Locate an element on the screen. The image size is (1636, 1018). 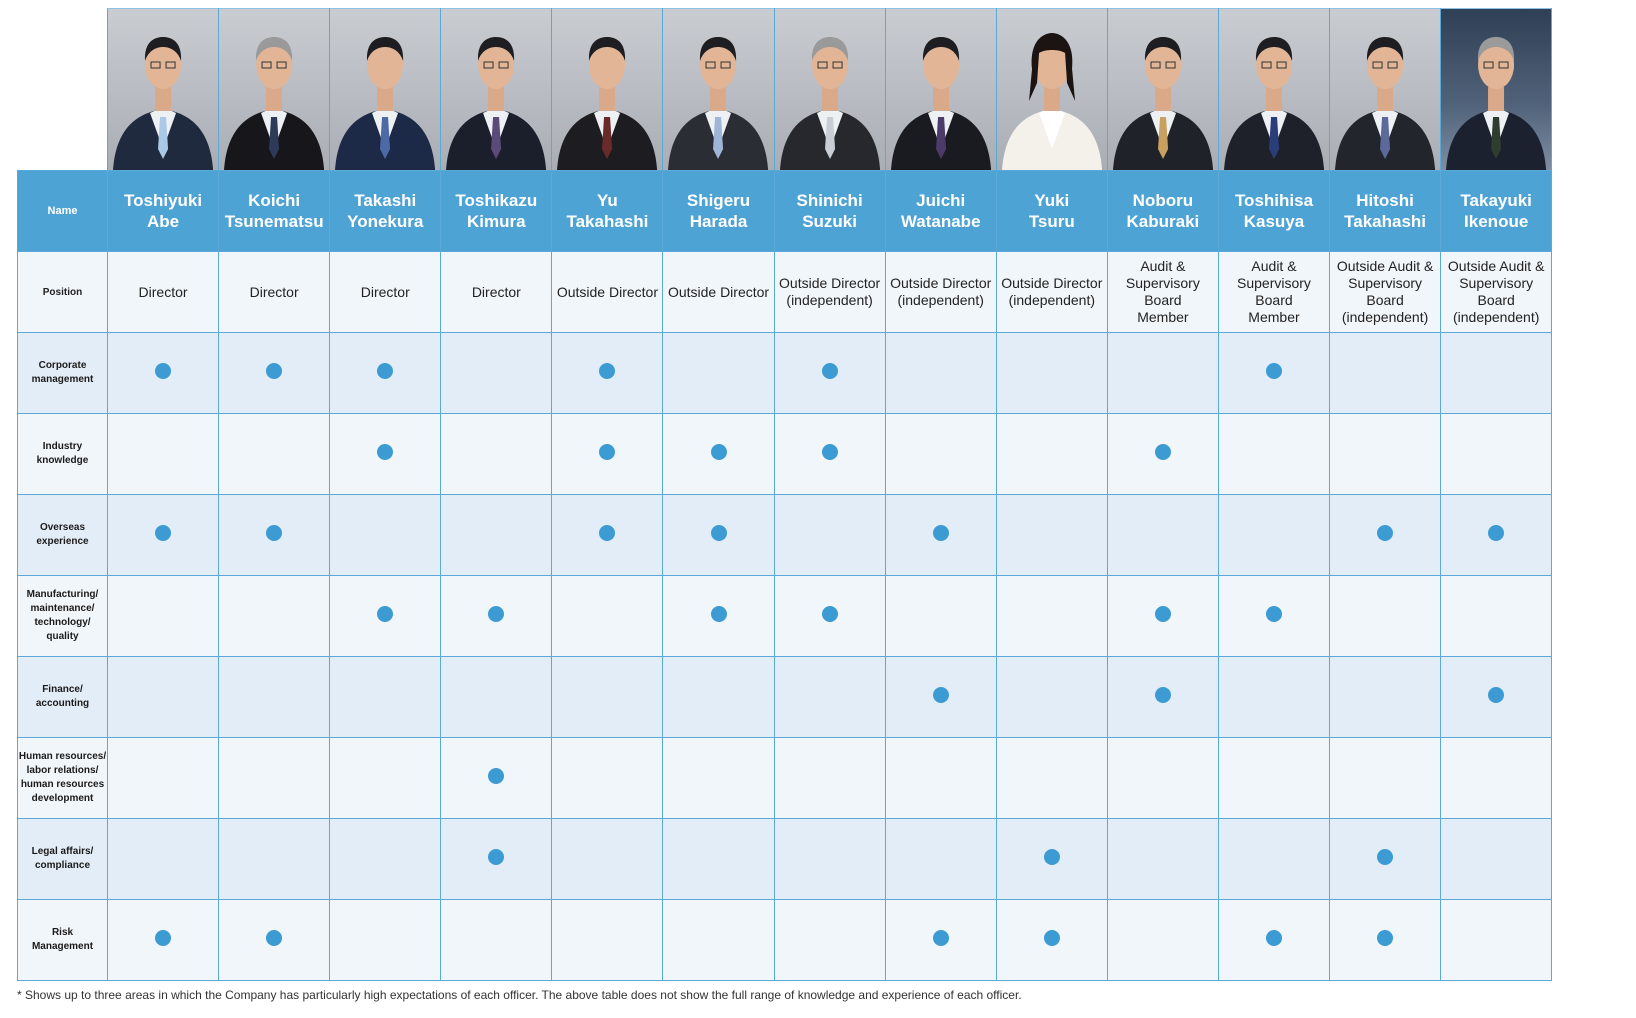
officer-first-name: Toshihisa is located at coordinates (1274, 200).